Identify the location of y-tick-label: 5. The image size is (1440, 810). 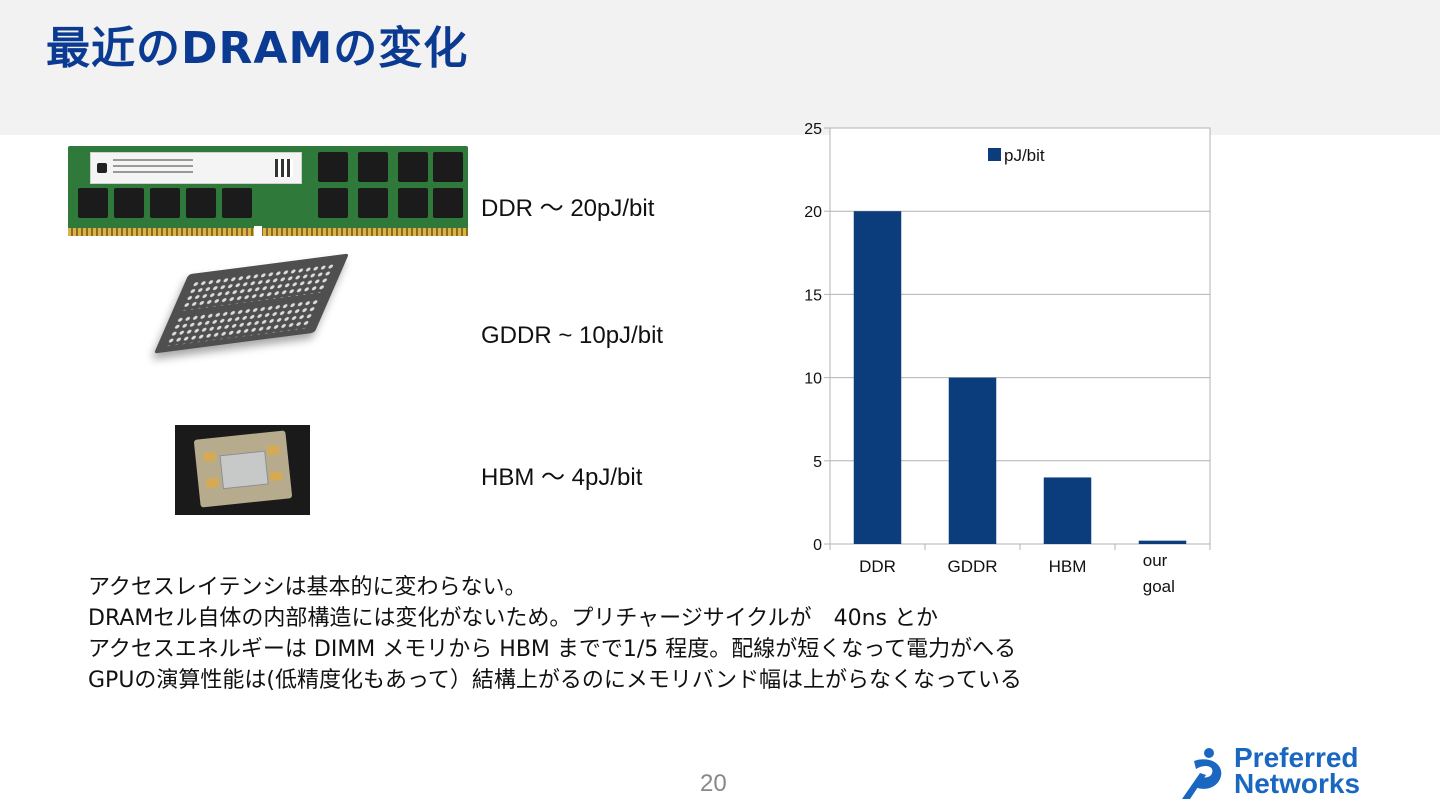
(817, 462).